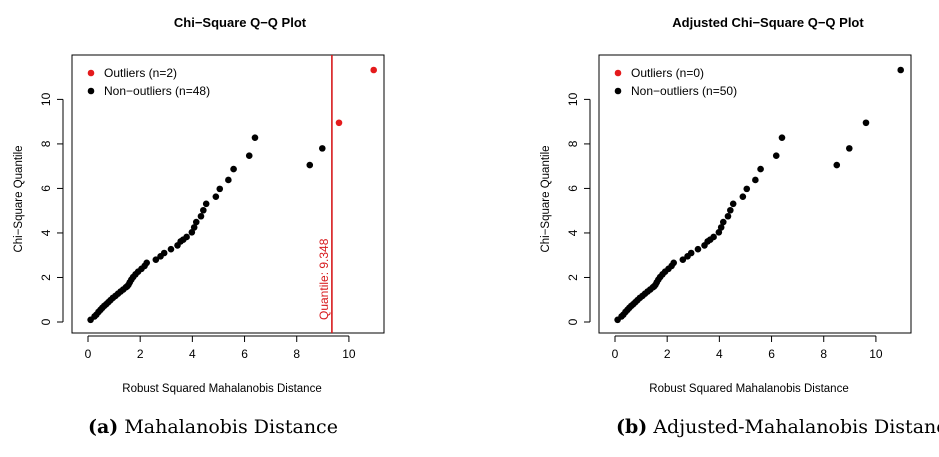 Image resolution: width=939 pixels, height=457 pixels. I want to click on caption-tag: (a), so click(103, 427).